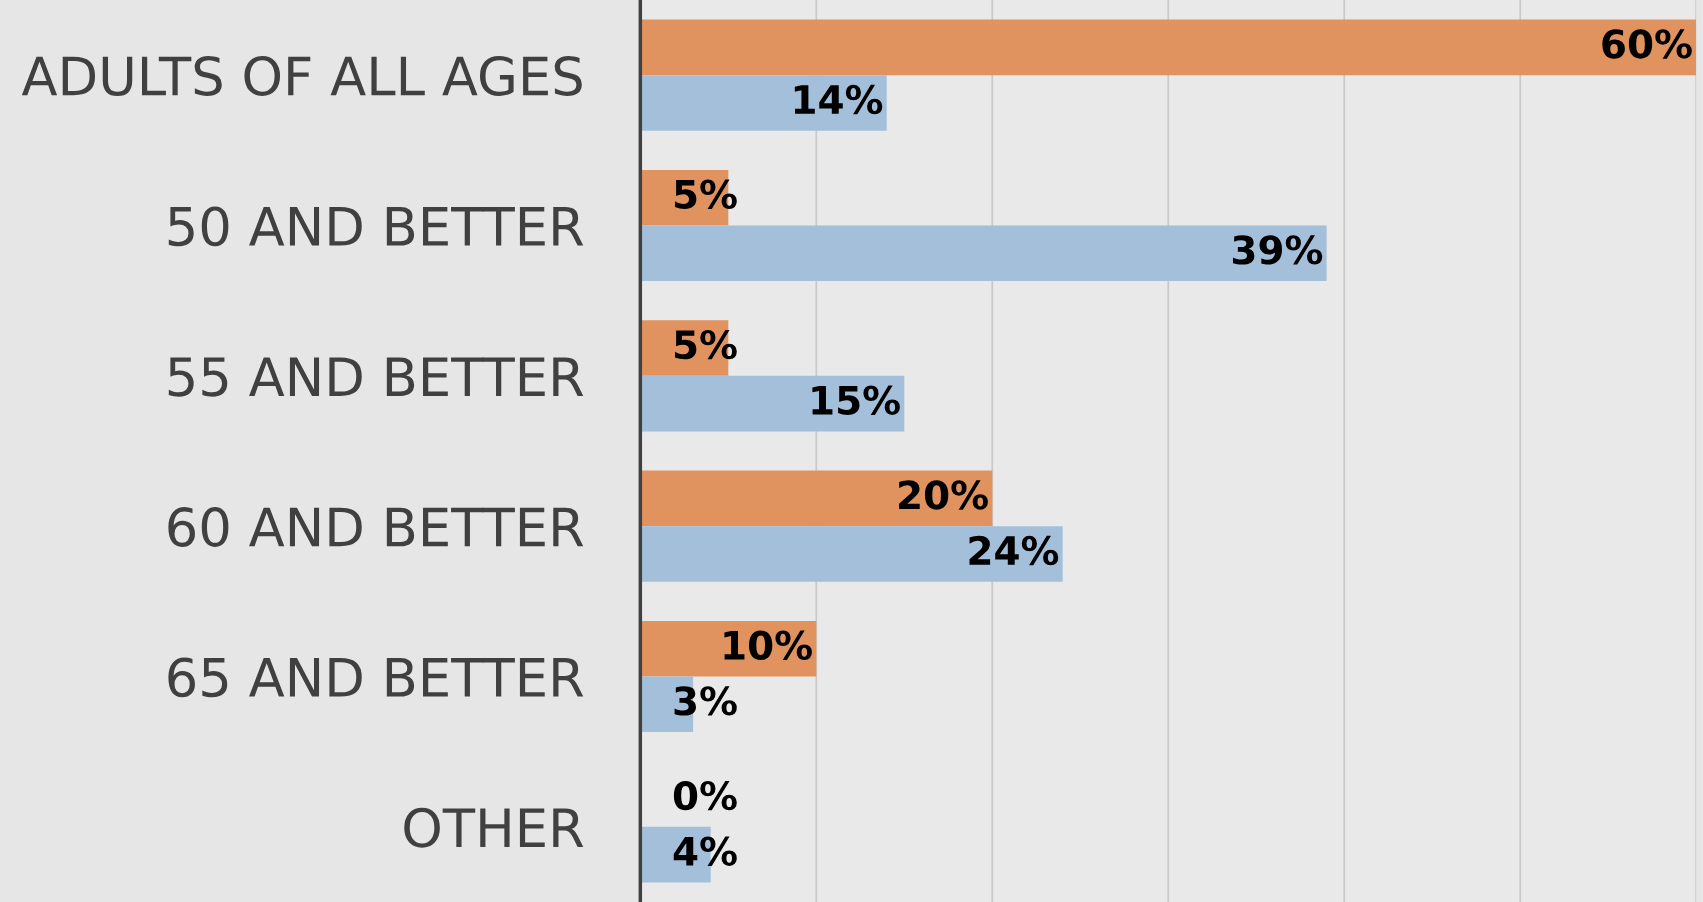 The width and height of the screenshot is (1703, 902). What do you see at coordinates (705, 701) in the screenshot?
I see `data-label: 3%` at bounding box center [705, 701].